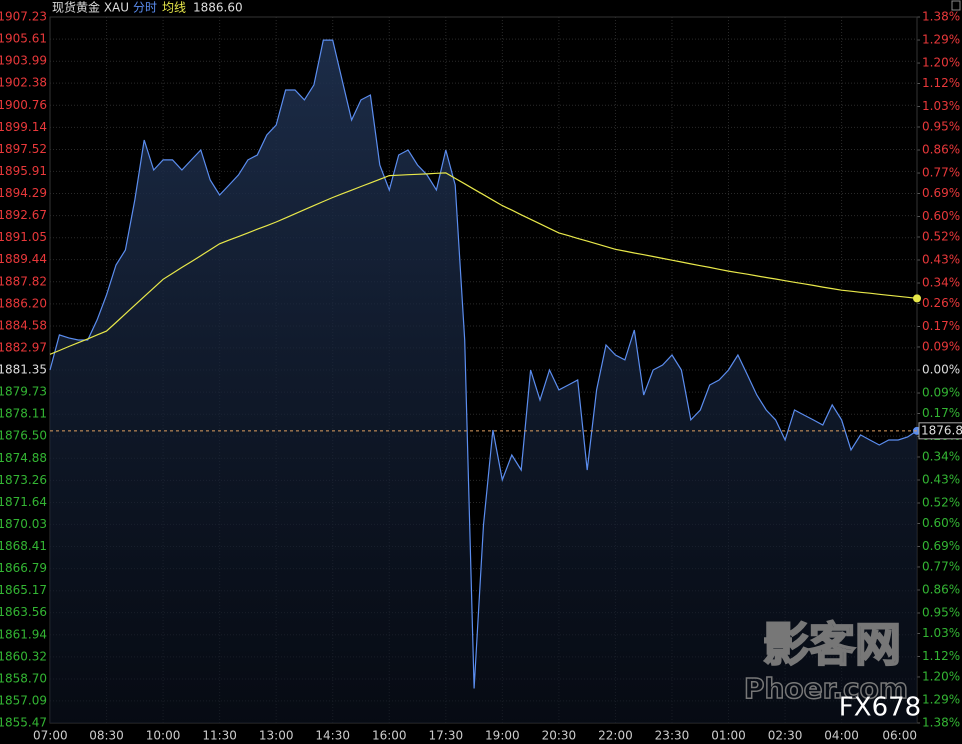 Image resolution: width=962 pixels, height=744 pixels. Describe the element at coordinates (899, 736) in the screenshot. I see `x-tick-label: 06:00` at that location.